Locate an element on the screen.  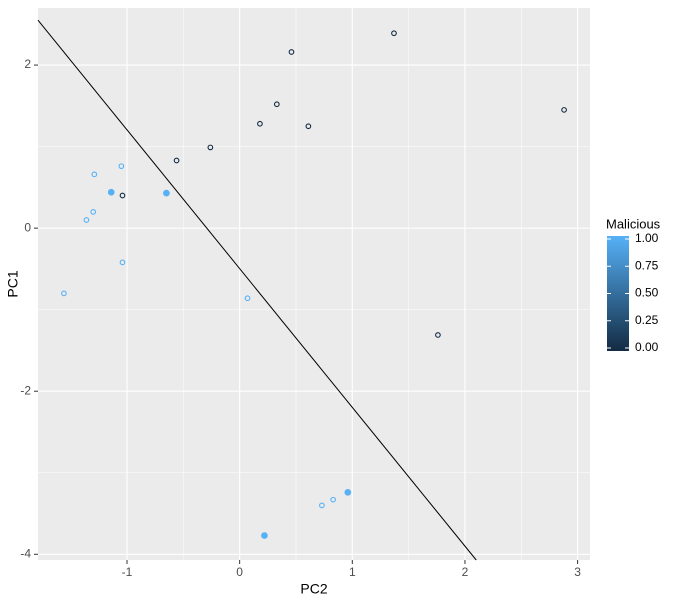
x-tick-label: 0 is located at coordinates (239, 572).